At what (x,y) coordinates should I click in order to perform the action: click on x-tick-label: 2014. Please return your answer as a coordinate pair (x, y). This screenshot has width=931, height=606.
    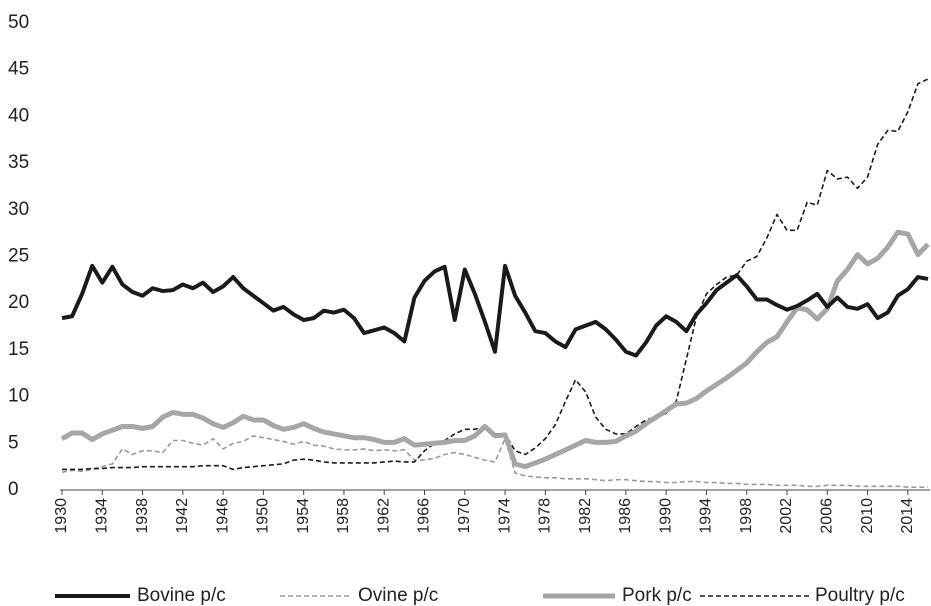
    Looking at the image, I should click on (907, 516).